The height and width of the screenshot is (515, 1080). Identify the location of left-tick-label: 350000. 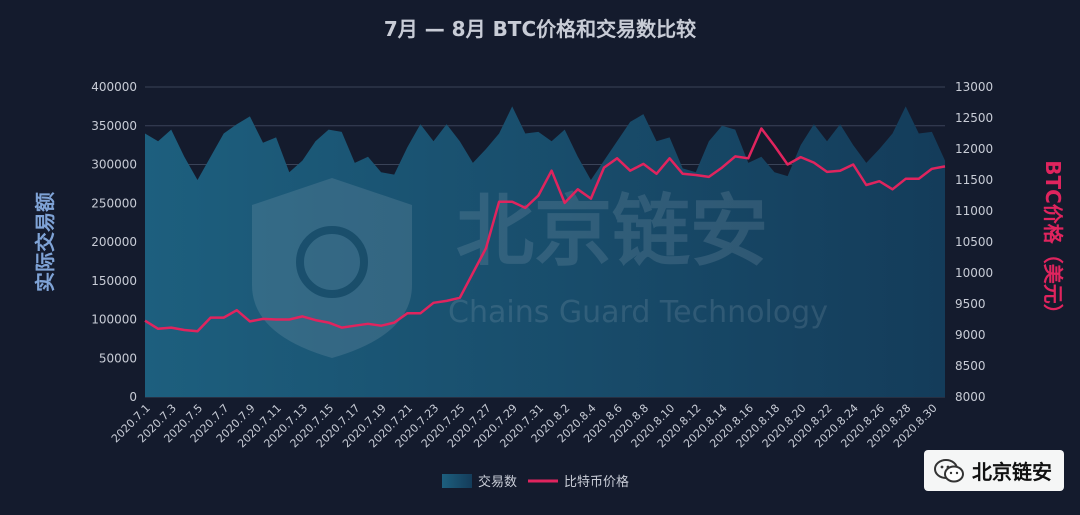
(114, 126).